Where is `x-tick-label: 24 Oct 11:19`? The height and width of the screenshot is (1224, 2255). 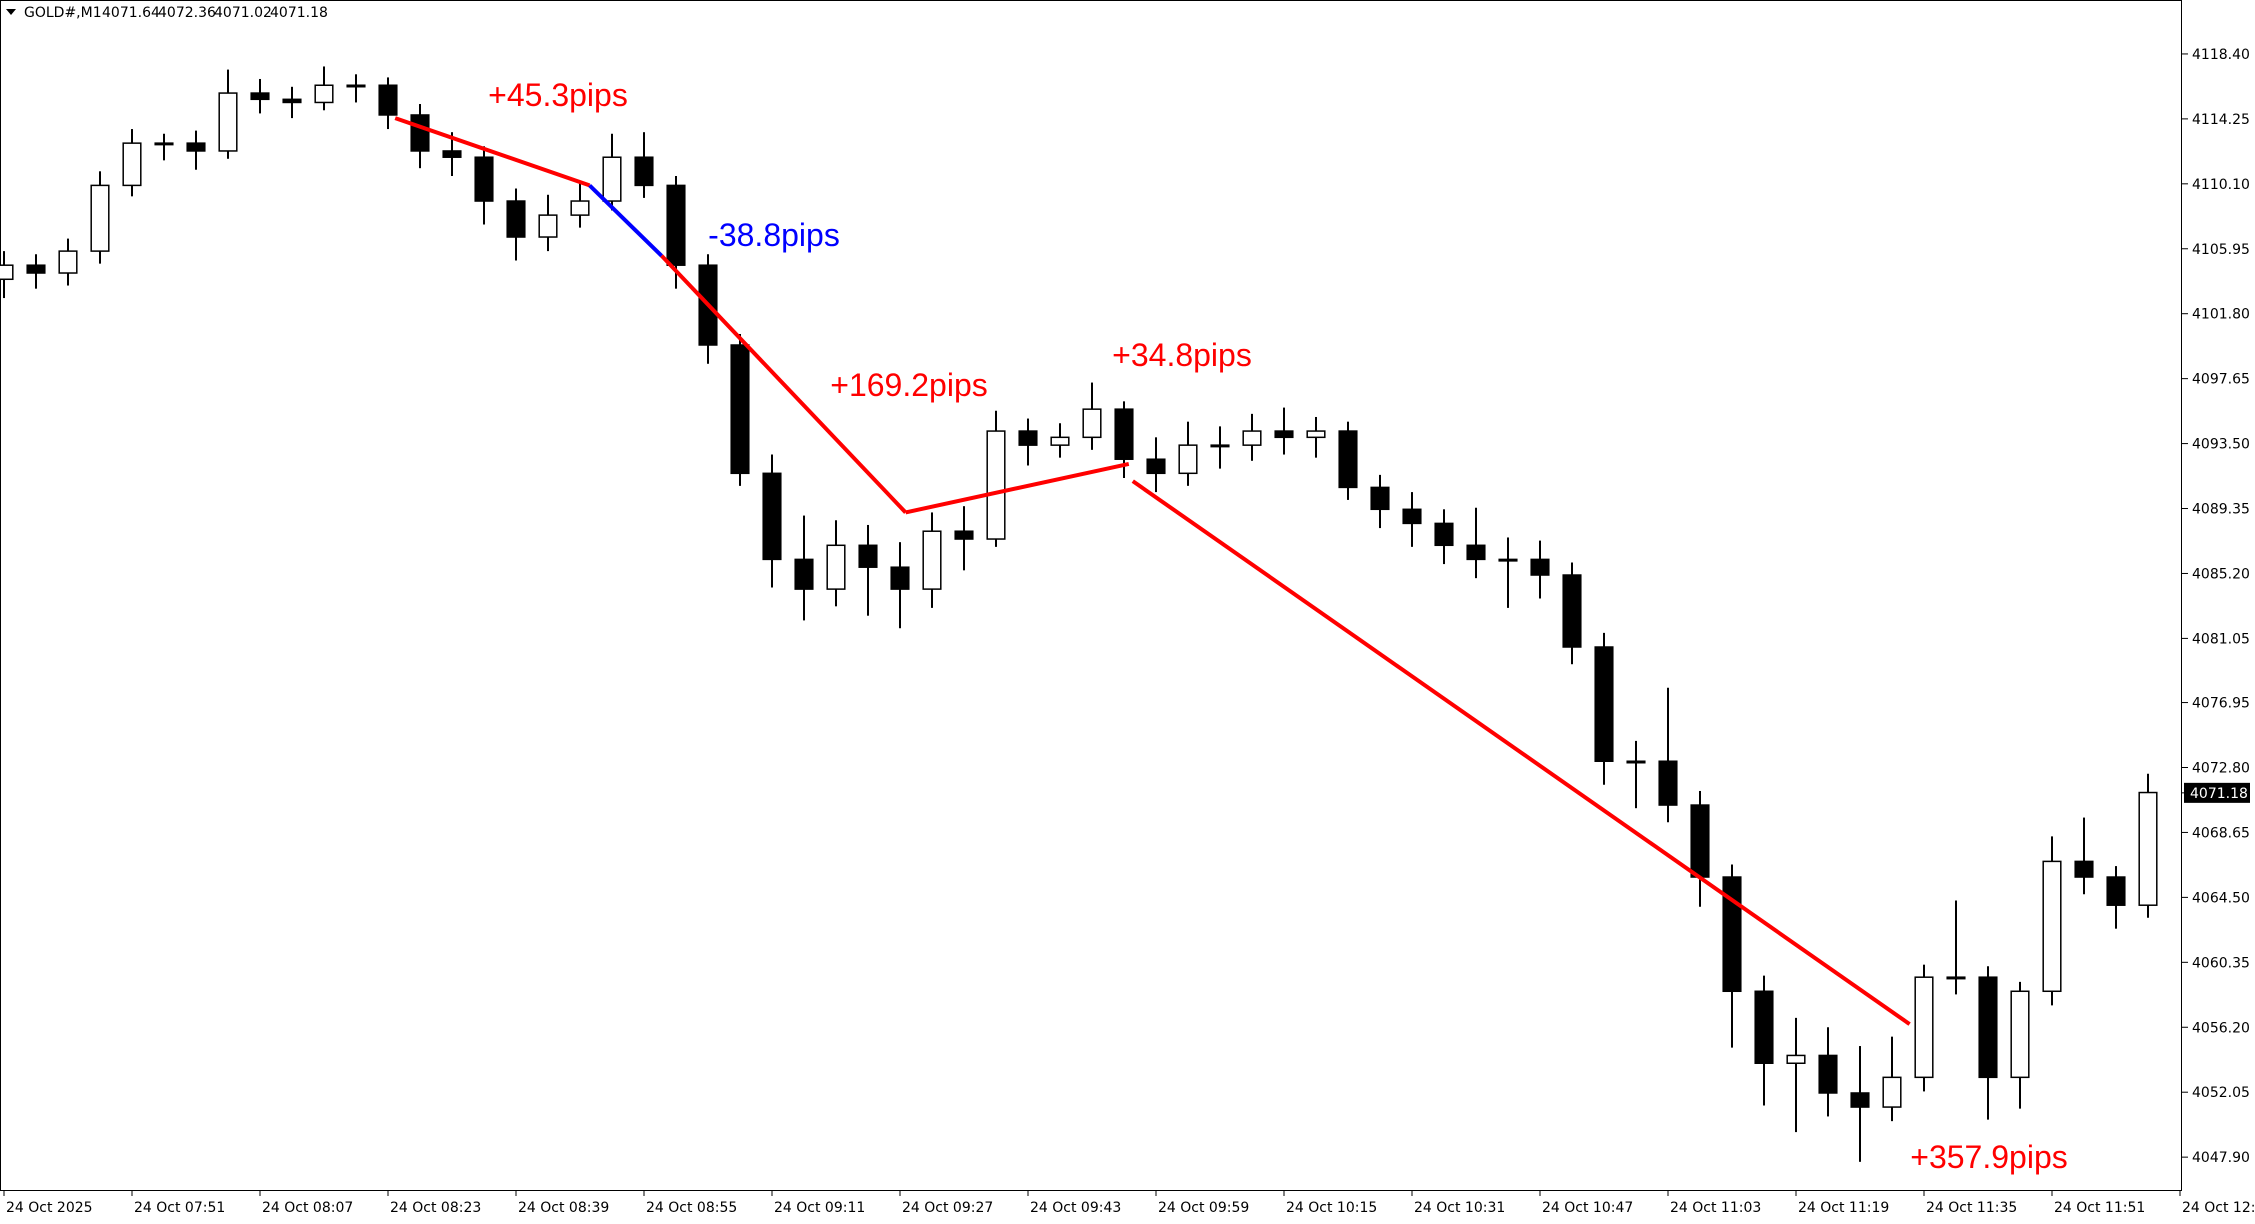
x-tick-label: 24 Oct 11:19 is located at coordinates (1843, 1208).